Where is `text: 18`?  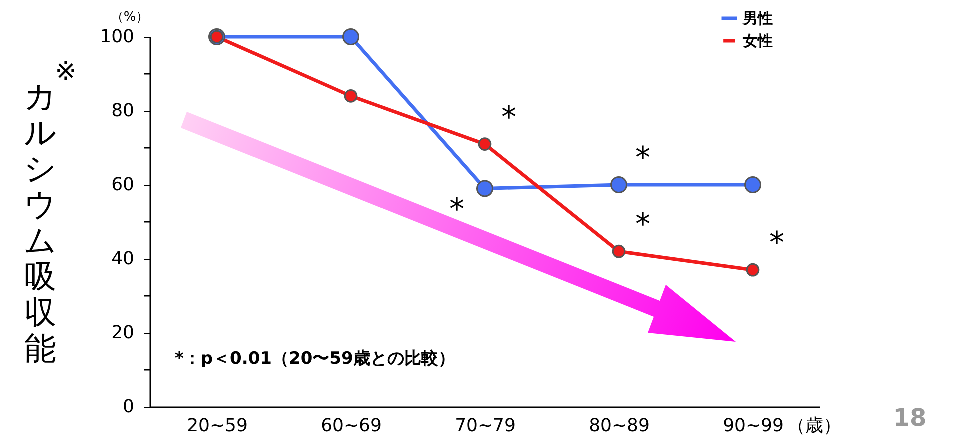 text: 18 is located at coordinates (910, 418).